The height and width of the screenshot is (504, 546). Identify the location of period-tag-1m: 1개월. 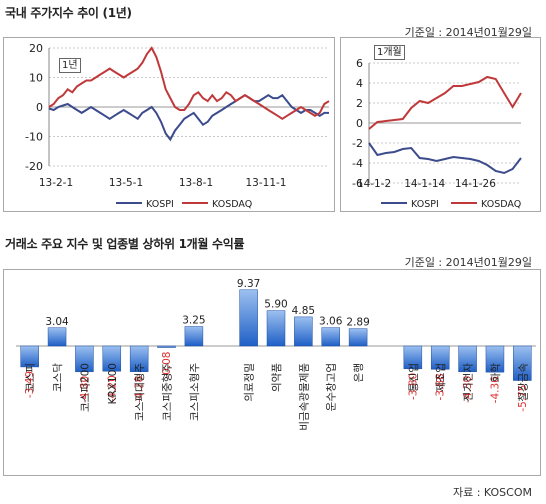
(389, 52).